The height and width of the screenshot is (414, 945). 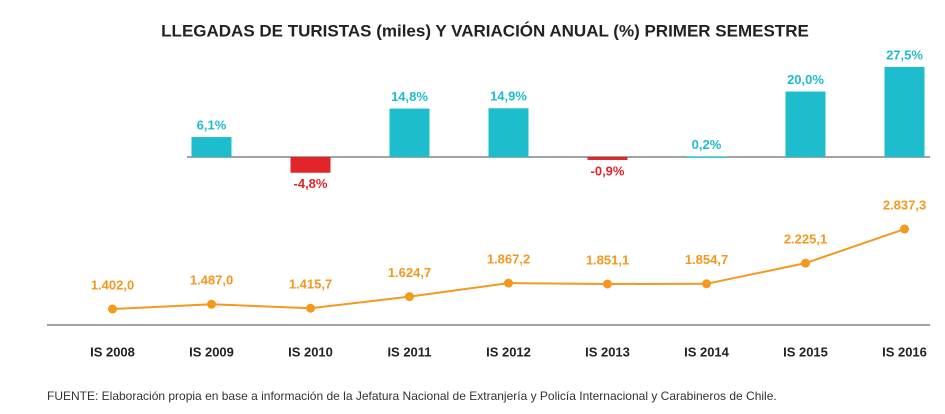 I want to click on x-tick-label: IS 2014, so click(x=707, y=351).